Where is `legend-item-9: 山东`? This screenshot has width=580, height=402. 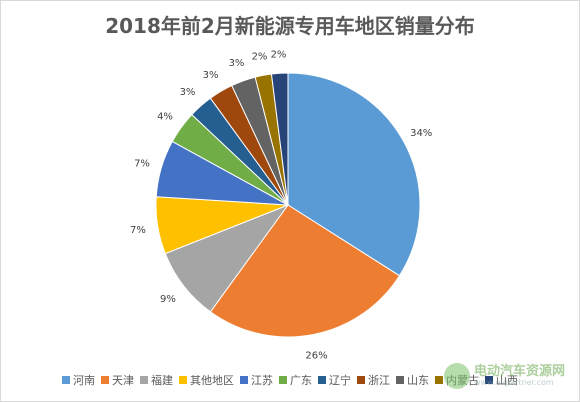
legend-item-9: 山东 is located at coordinates (412, 380).